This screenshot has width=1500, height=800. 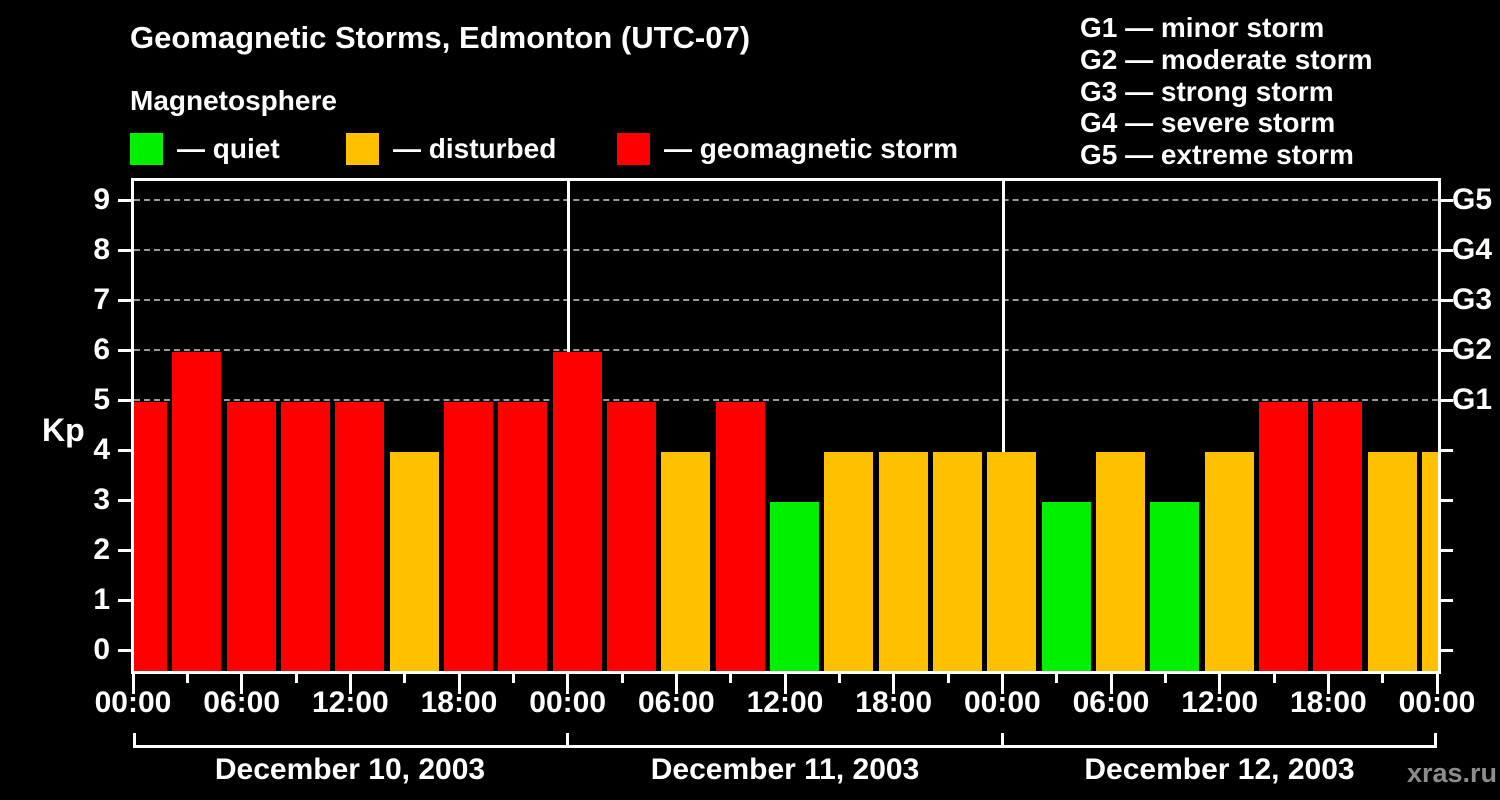 I want to click on chart-subtitle: Magnetosphere, so click(x=233, y=100).